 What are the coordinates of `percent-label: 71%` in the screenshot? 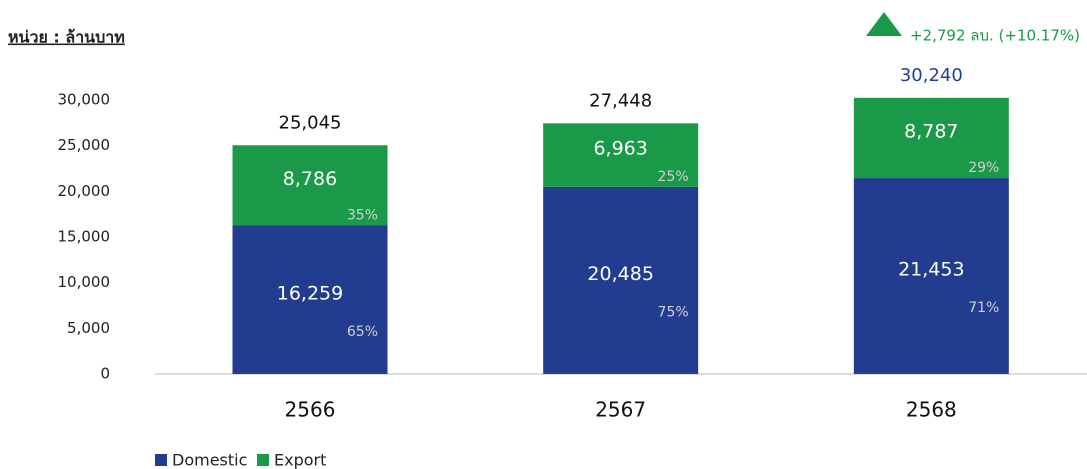 It's located at (983, 308).